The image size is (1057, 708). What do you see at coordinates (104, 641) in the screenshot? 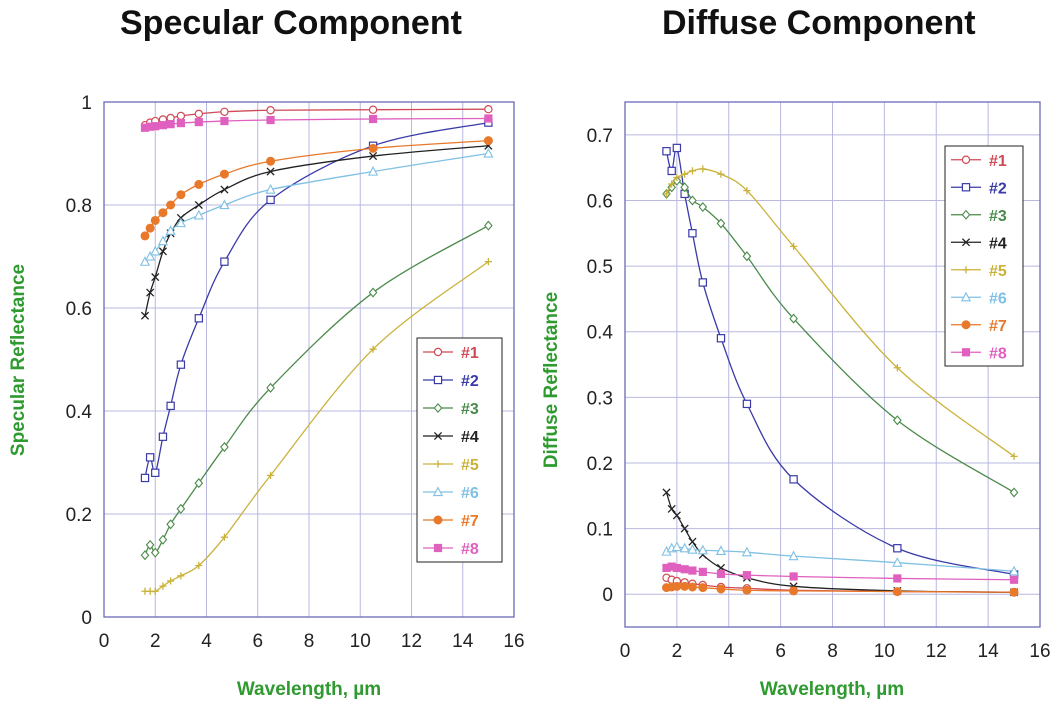
I see `specular-x-tick-label: 0` at bounding box center [104, 641].